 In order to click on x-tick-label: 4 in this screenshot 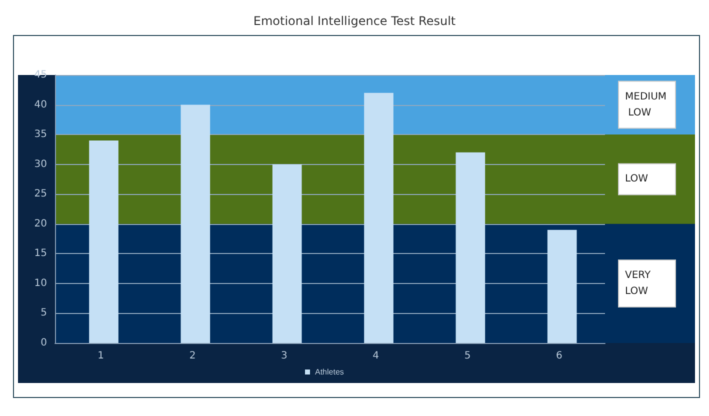, I will do `click(376, 356)`.